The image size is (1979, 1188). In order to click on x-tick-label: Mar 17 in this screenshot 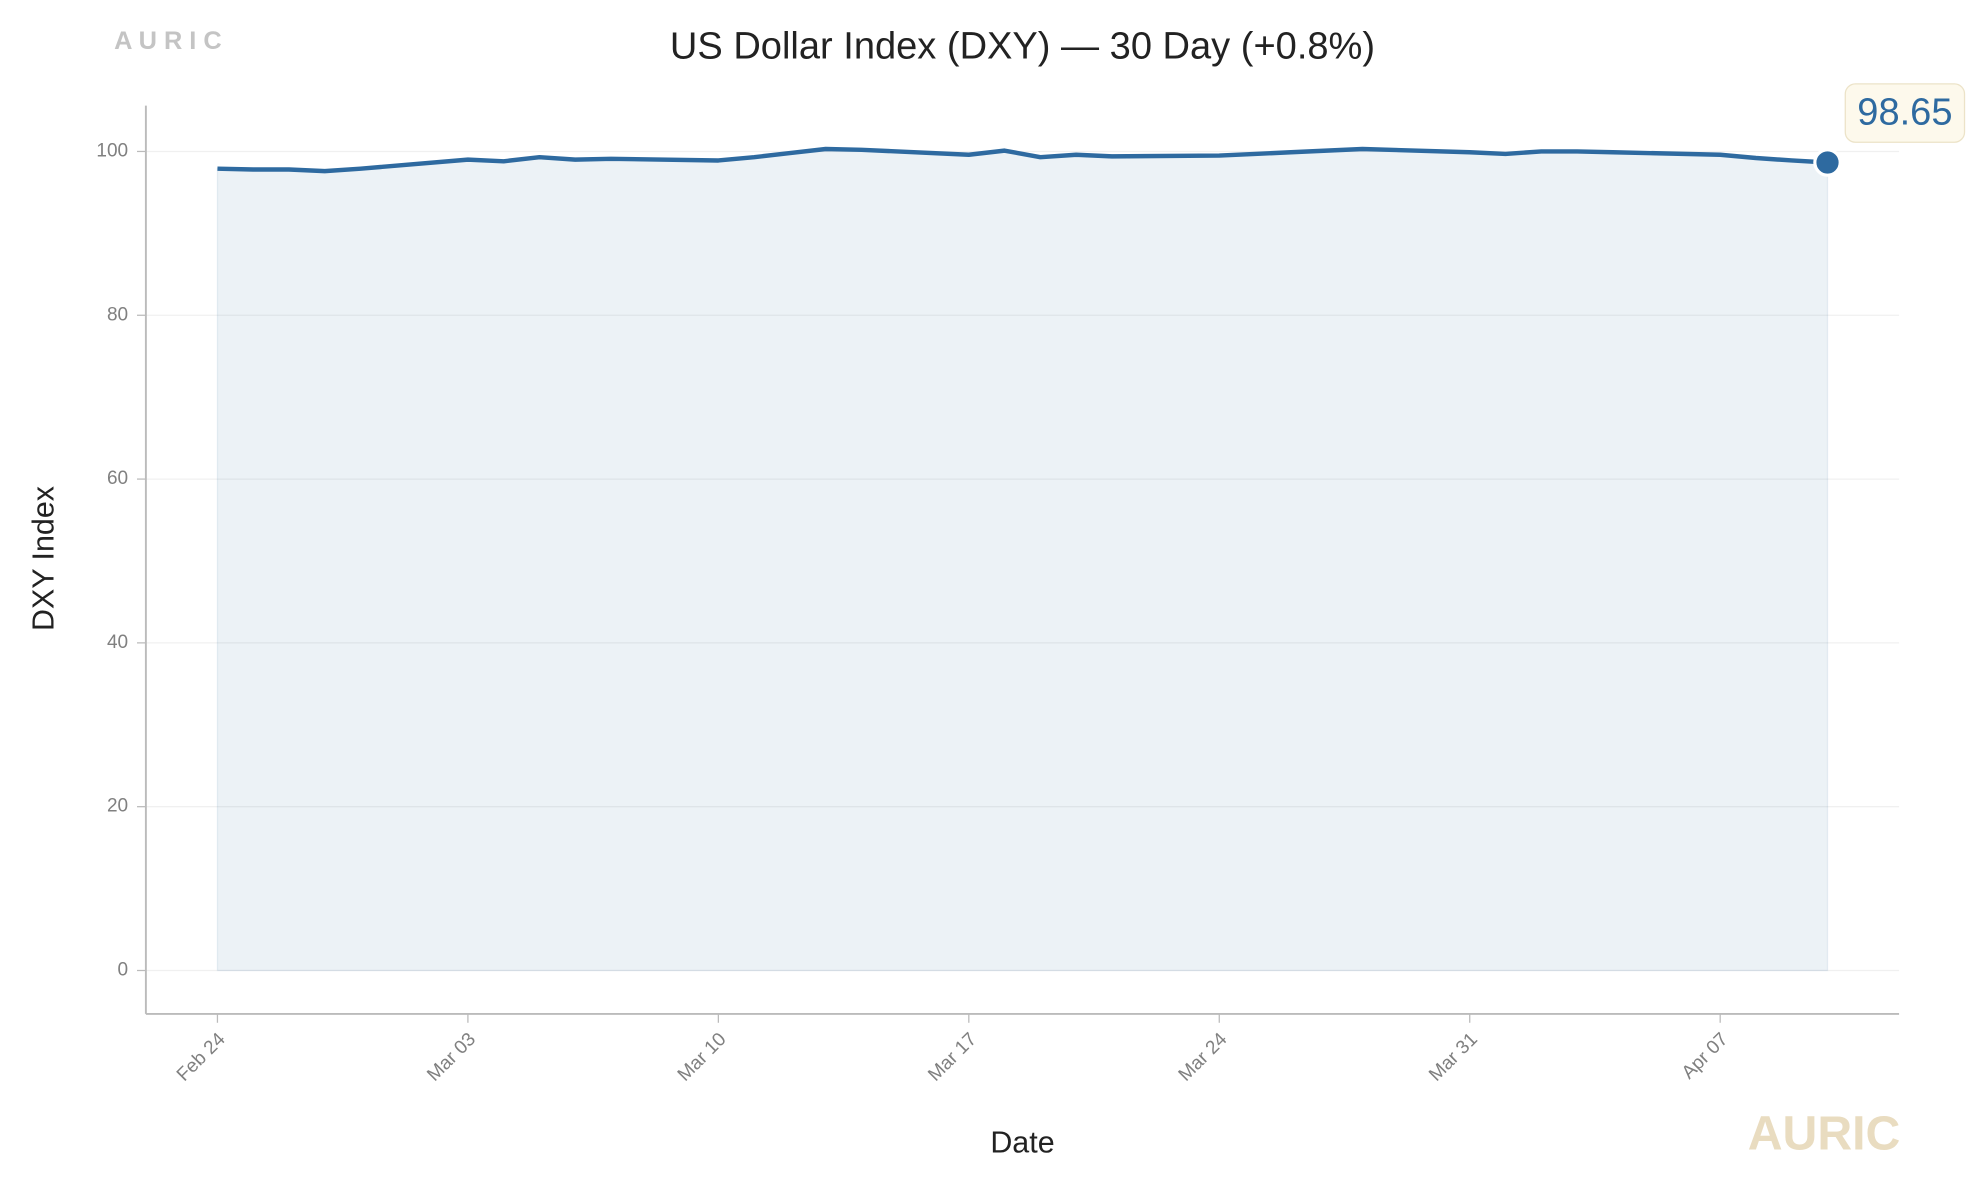, I will do `click(952, 1057)`.